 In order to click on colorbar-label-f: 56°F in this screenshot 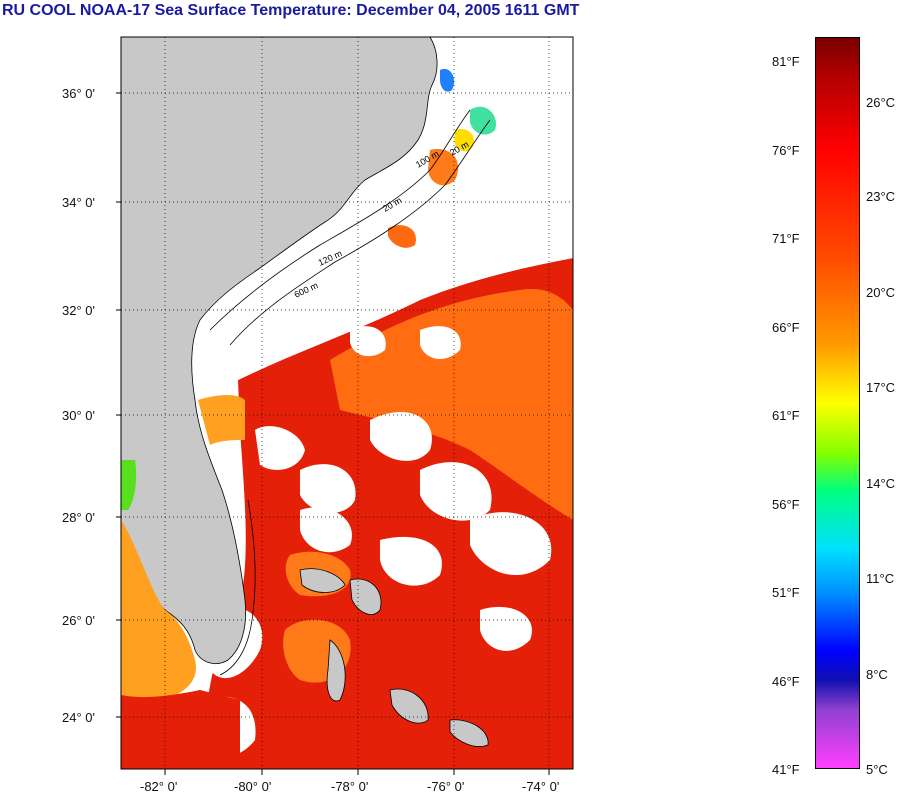, I will do `click(786, 504)`.